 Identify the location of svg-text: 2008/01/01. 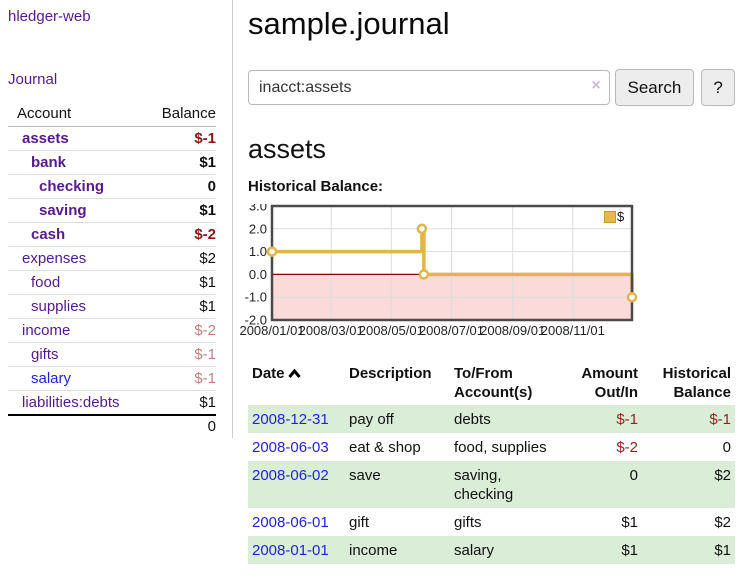
(272, 330).